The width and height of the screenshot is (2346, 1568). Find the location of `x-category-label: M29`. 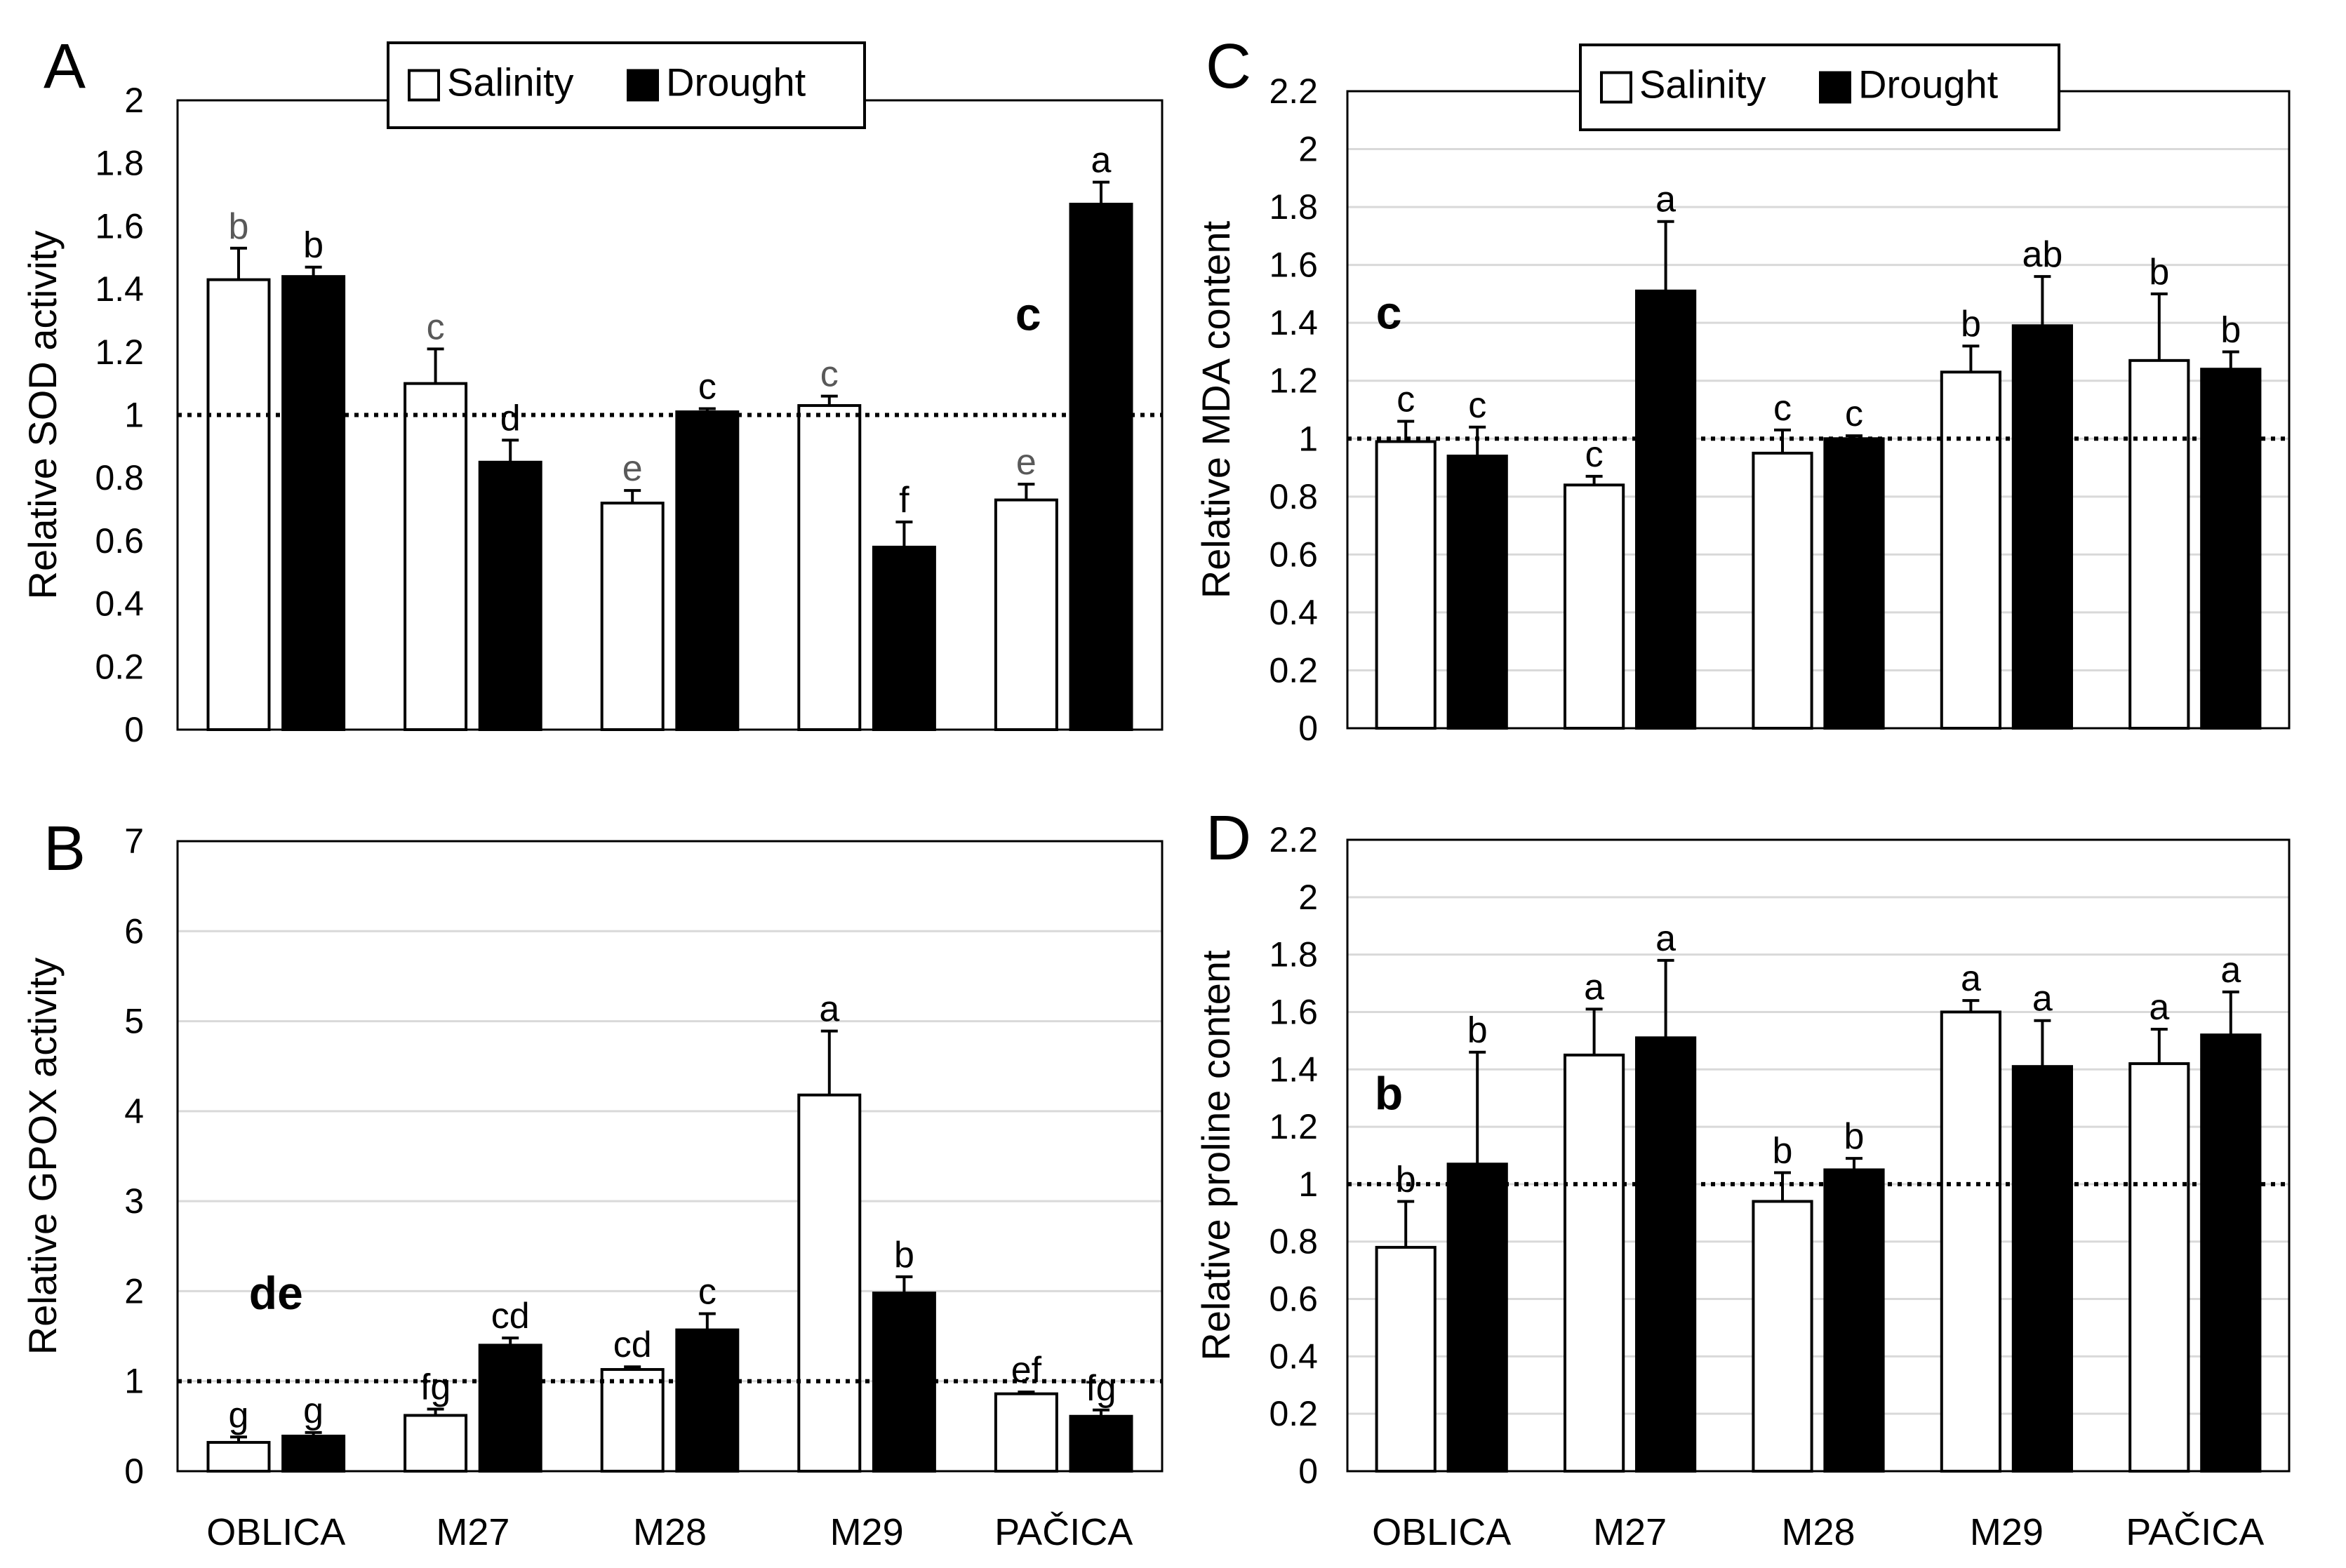

x-category-label: M29 is located at coordinates (867, 1532).